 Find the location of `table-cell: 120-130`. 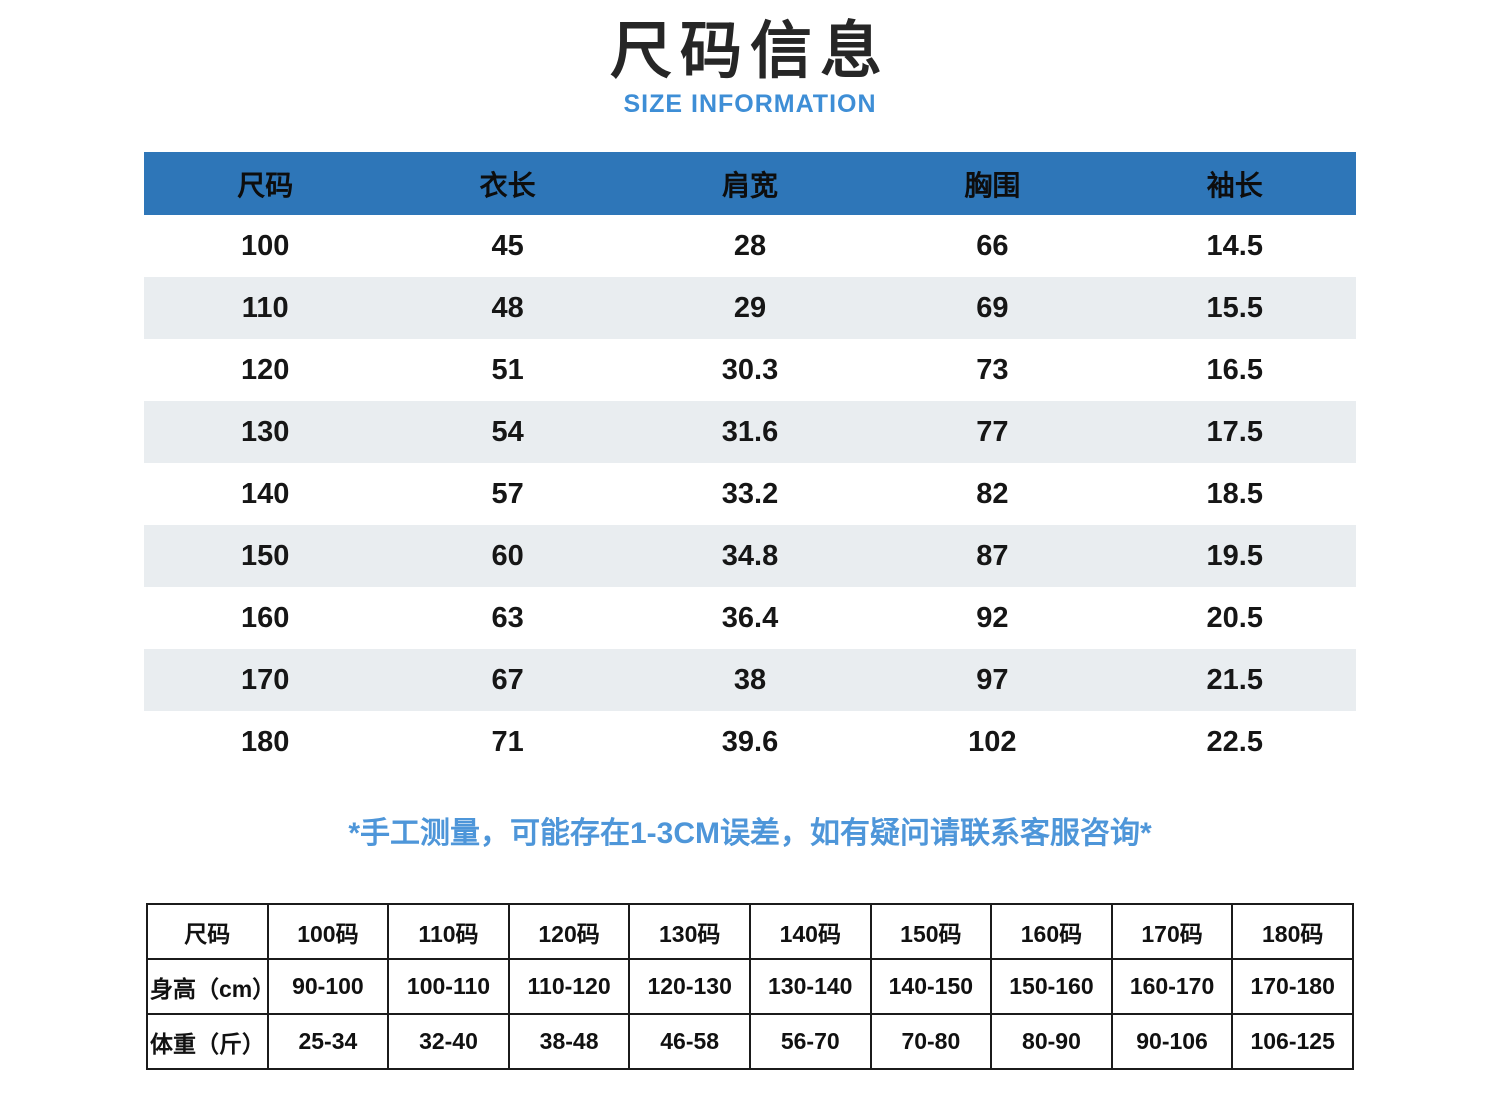

table-cell: 120-130 is located at coordinates (689, 986).